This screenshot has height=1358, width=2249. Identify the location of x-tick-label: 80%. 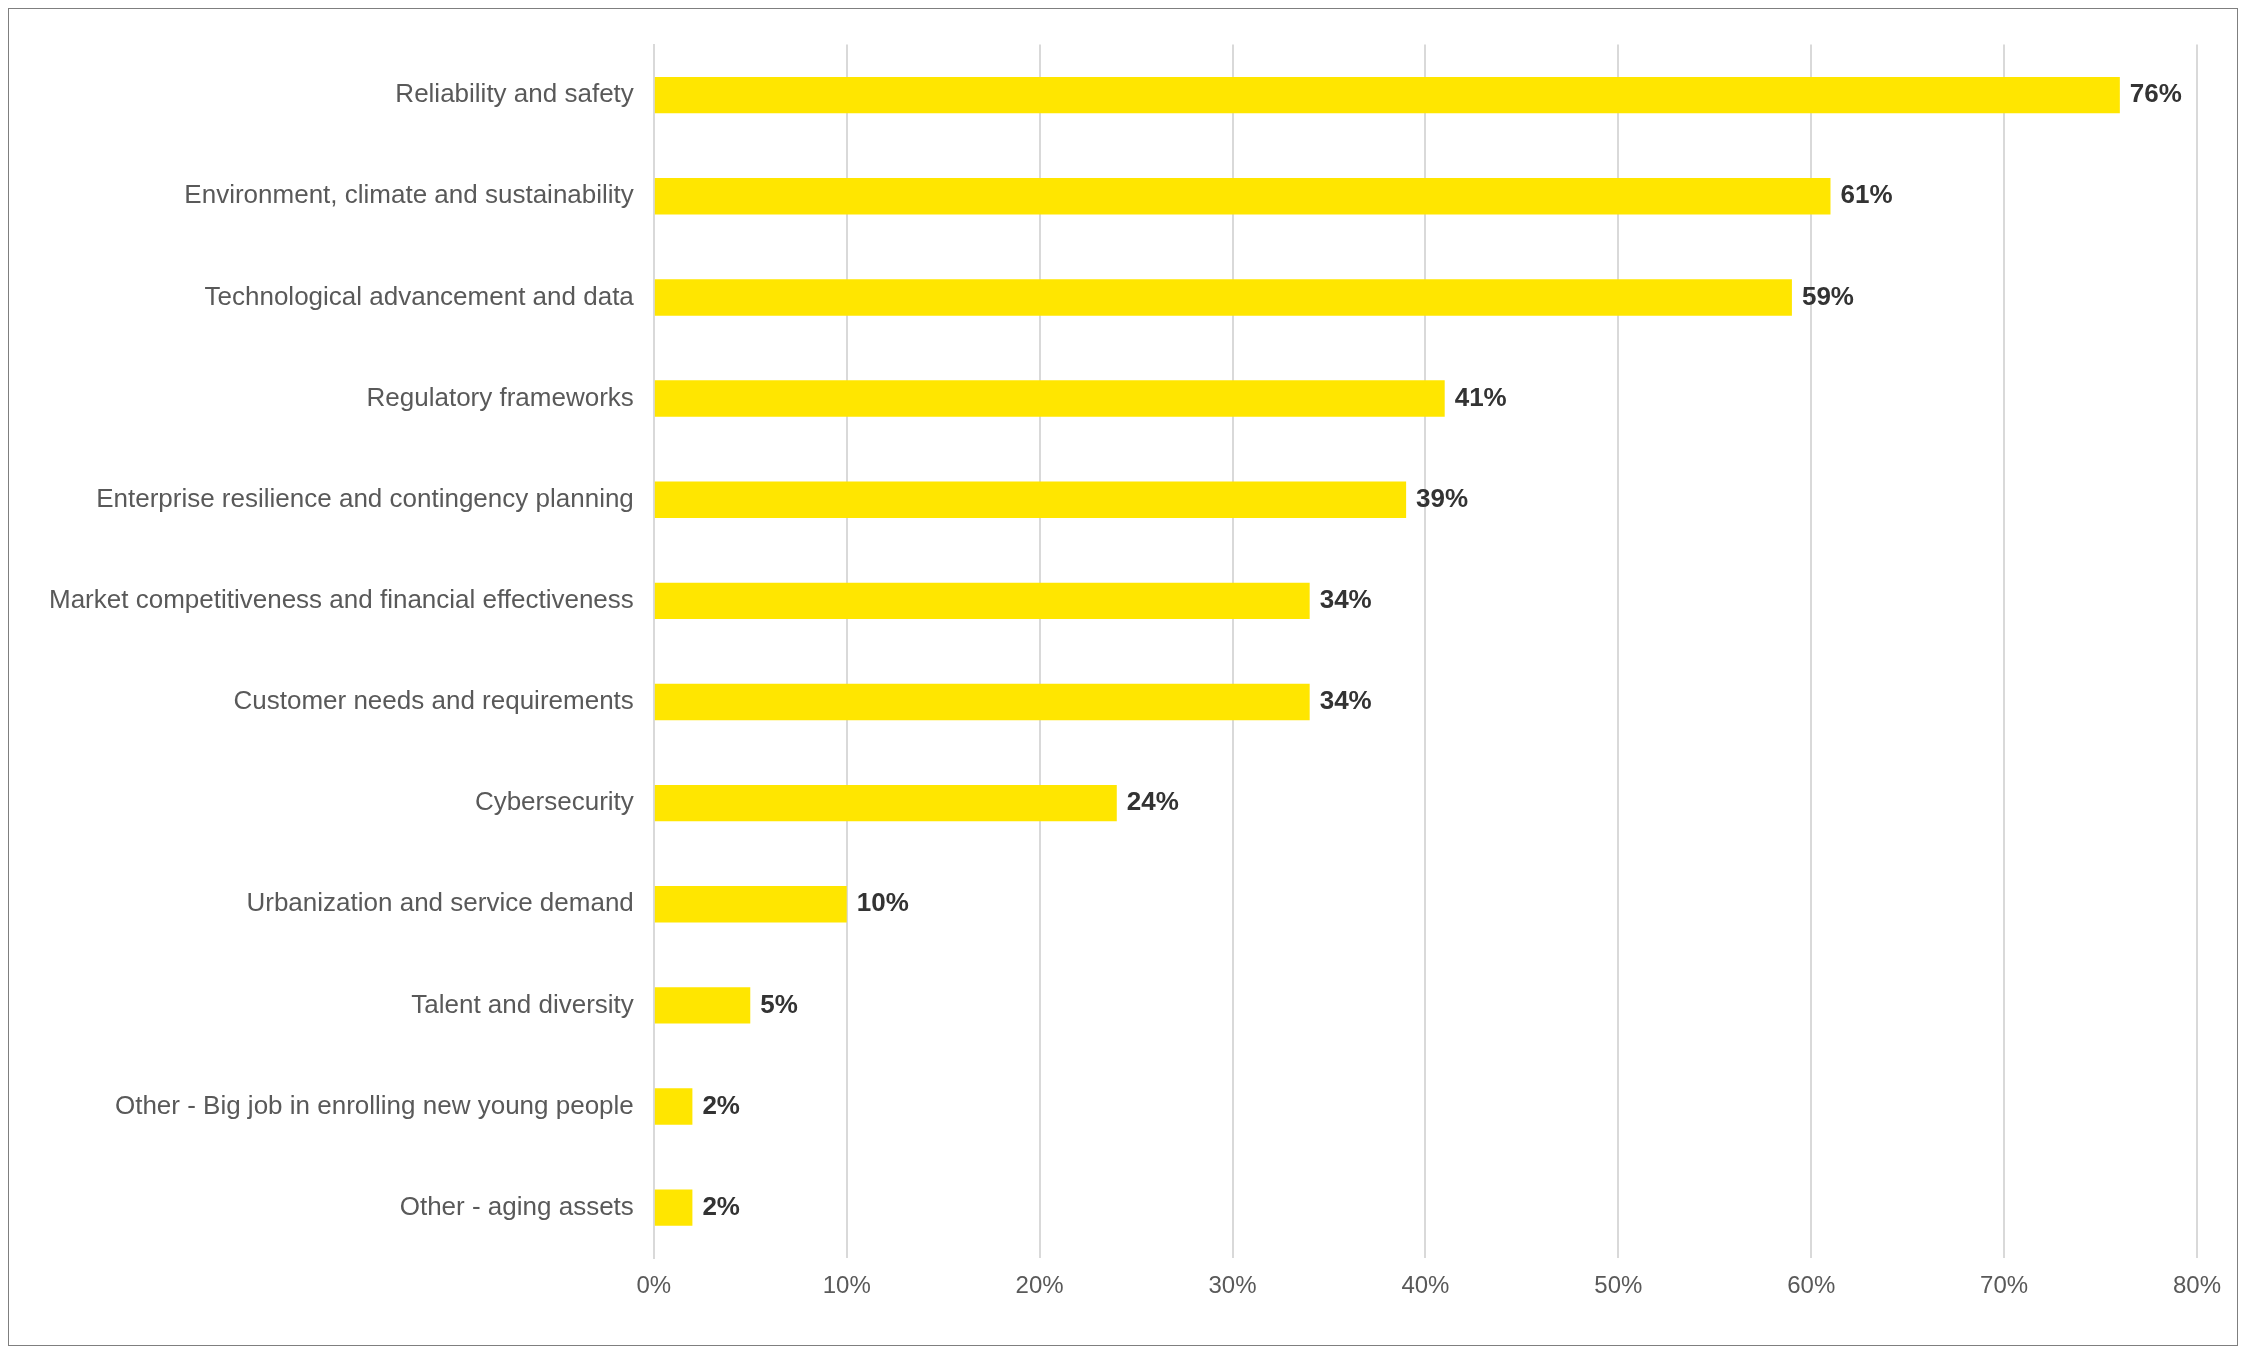
(2197, 1285).